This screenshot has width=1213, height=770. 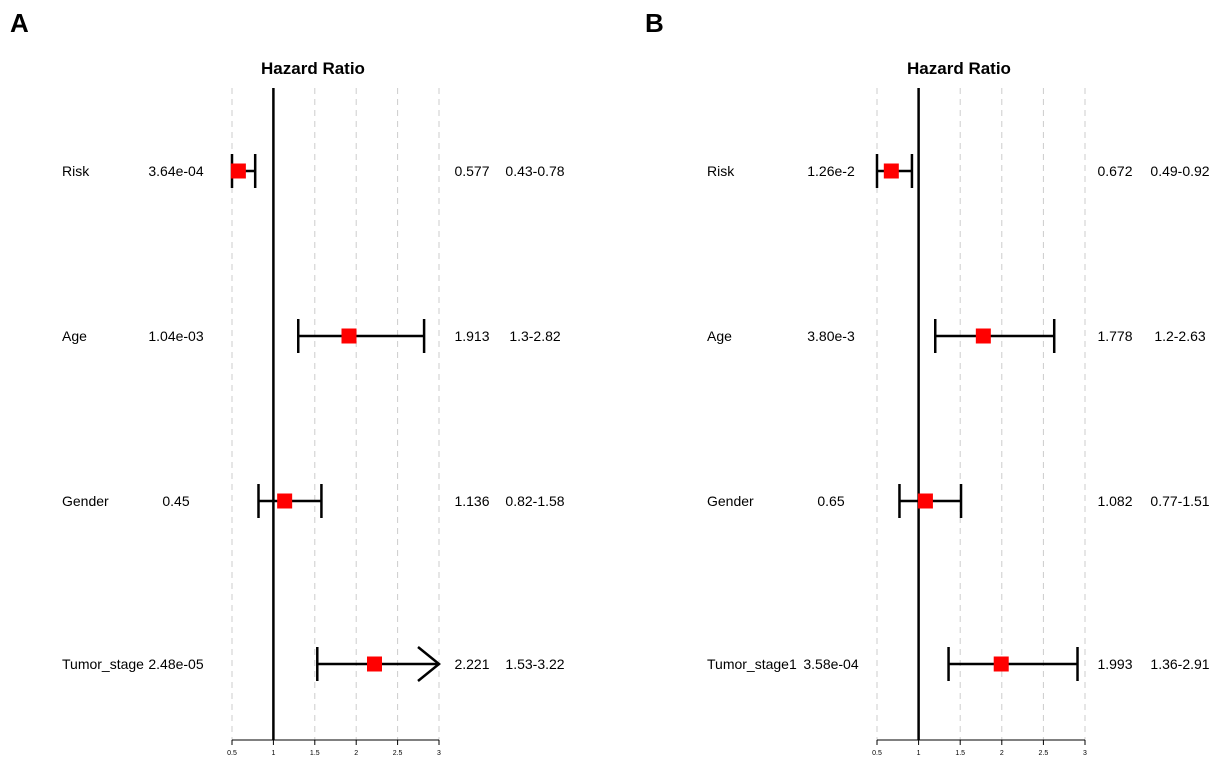 What do you see at coordinates (534, 501) in the screenshot?
I see `row-ci-label: 0.82-1.58` at bounding box center [534, 501].